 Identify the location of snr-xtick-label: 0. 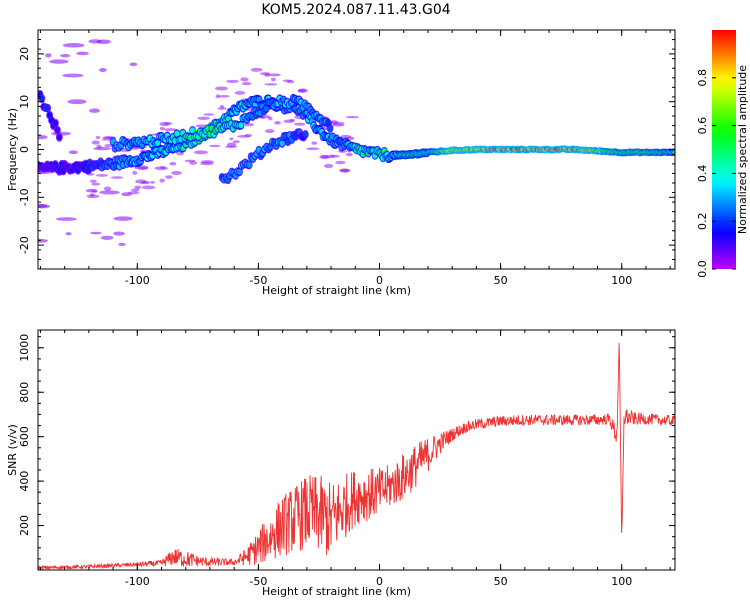
(379, 581).